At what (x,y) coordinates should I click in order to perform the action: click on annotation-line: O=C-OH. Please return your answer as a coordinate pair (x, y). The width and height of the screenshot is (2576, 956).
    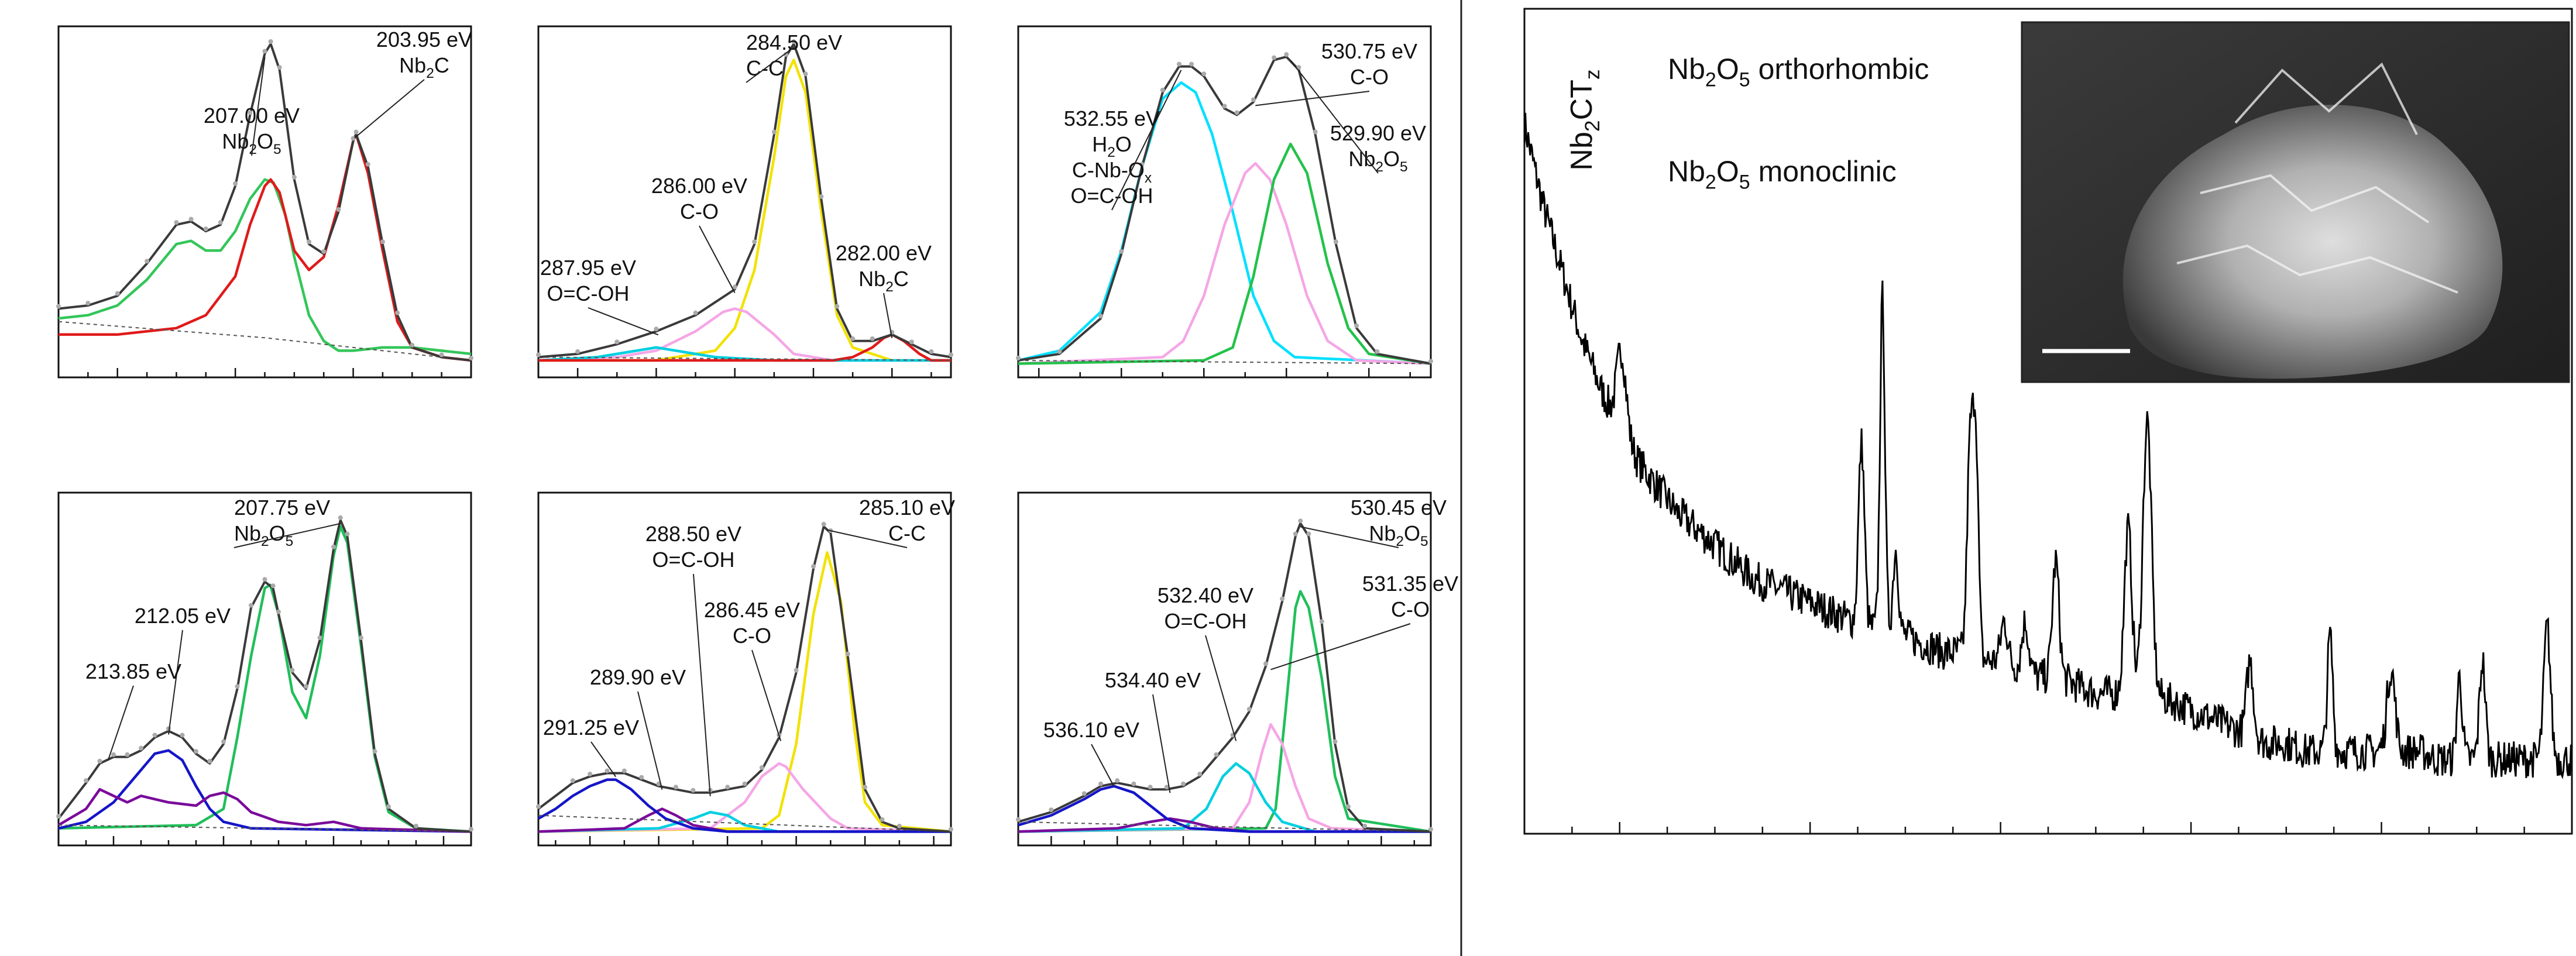
    Looking at the image, I should click on (1112, 196).